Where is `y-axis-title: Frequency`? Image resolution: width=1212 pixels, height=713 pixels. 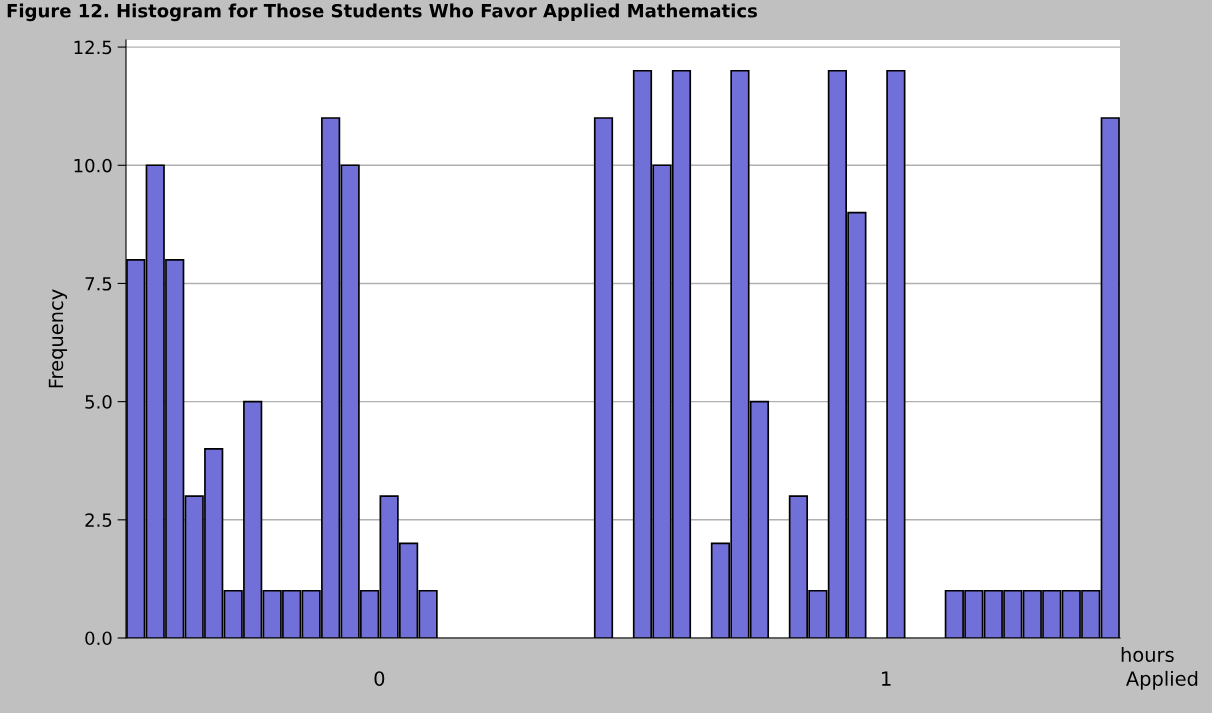 y-axis-title: Frequency is located at coordinates (58, 338).